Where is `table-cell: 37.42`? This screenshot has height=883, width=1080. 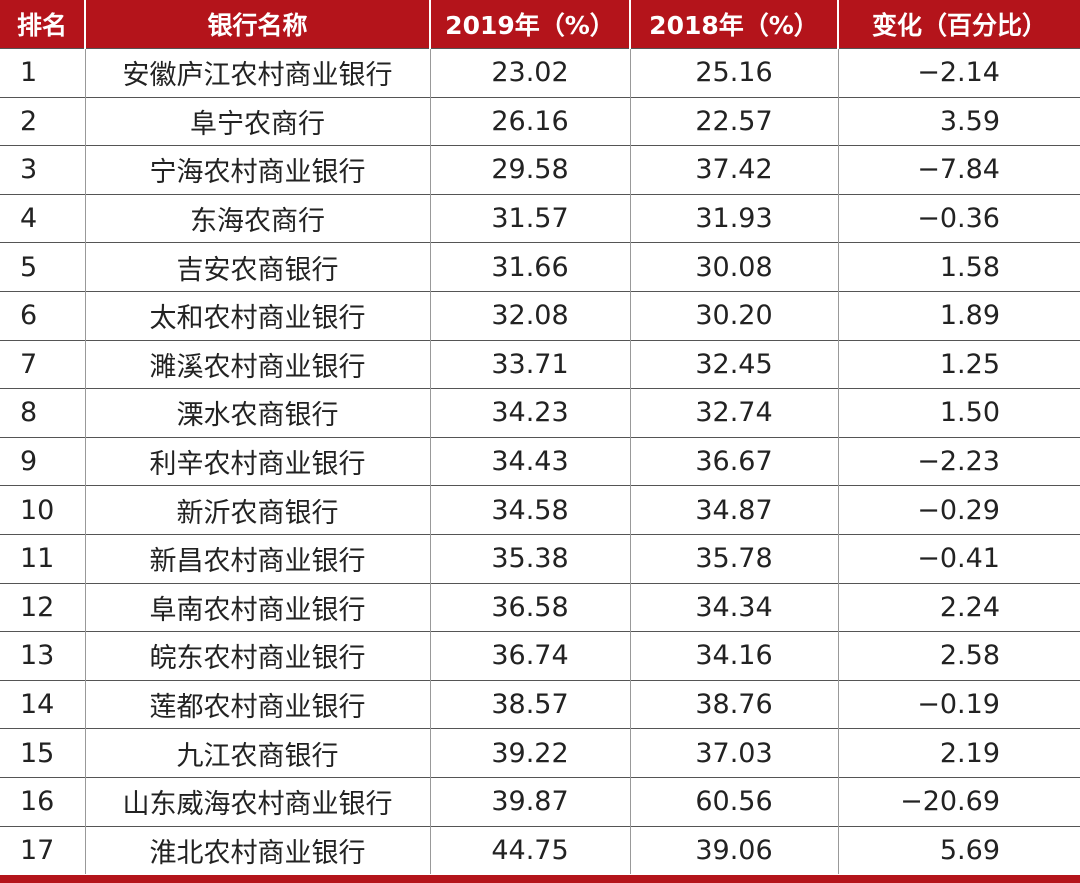 table-cell: 37.42 is located at coordinates (733, 170).